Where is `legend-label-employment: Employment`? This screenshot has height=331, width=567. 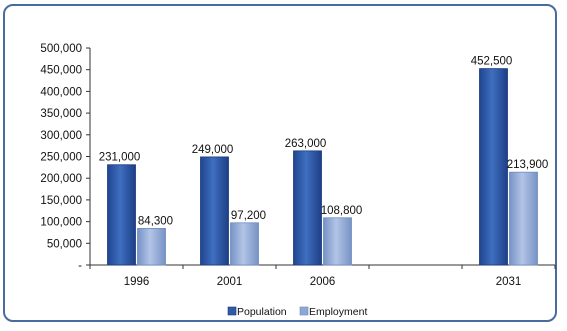
legend-label-employment: Employment is located at coordinates (338, 312).